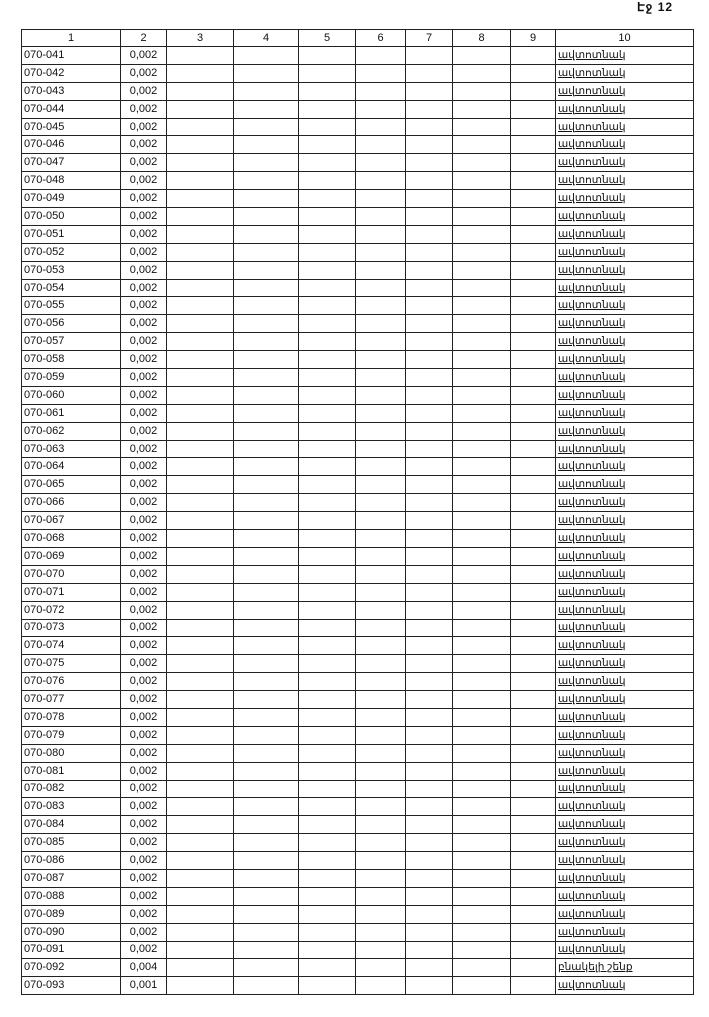 The width and height of the screenshot is (709, 1017). Describe the element at coordinates (357, 485) in the screenshot. I see `table-row: 070-065 0,002 ավտոտնակ` at that location.